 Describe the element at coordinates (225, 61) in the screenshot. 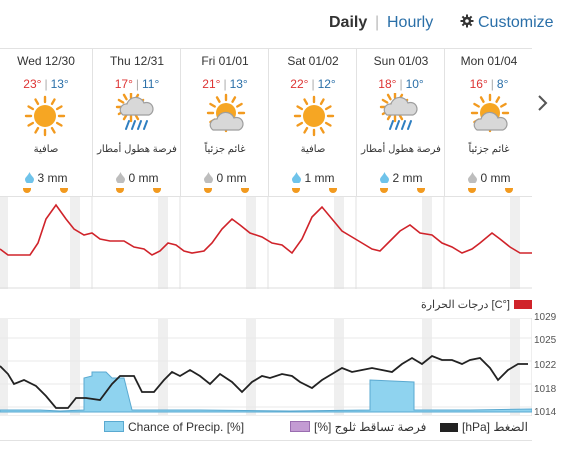

I see `day-name: Fri 01/01` at that location.